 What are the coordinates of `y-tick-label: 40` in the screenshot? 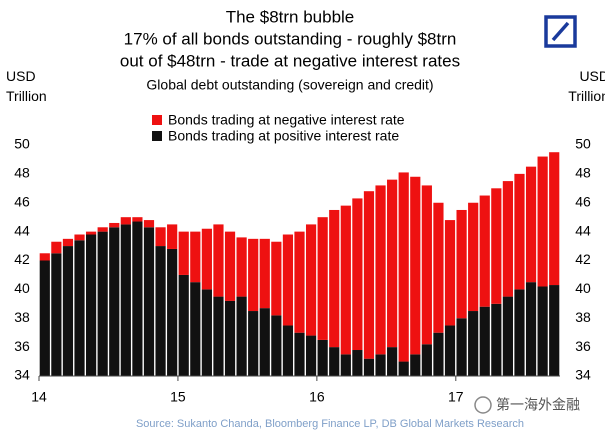 It's located at (22, 288).